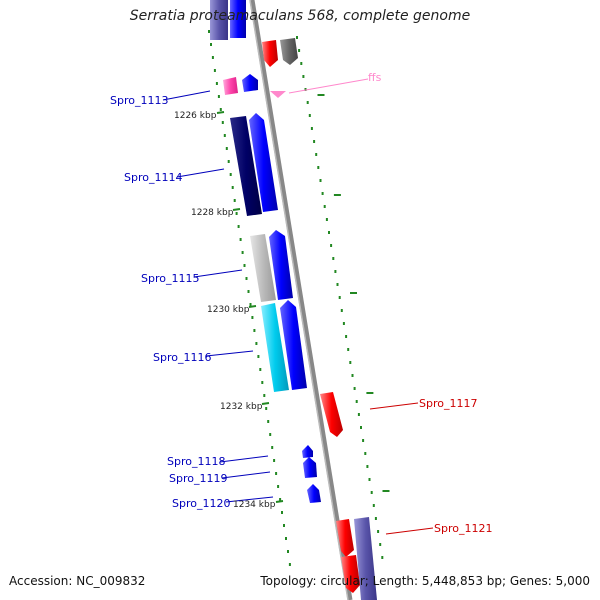 This screenshot has height=600, width=600. Describe the element at coordinates (241, 407) in the screenshot. I see `tick-label: 1232 kbp` at that location.